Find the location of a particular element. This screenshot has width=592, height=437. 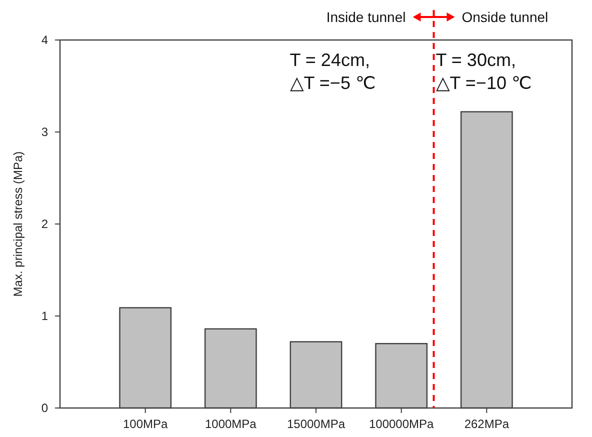

annotation: T = 30cm, △T =−10 ℃ is located at coordinates (484, 71).